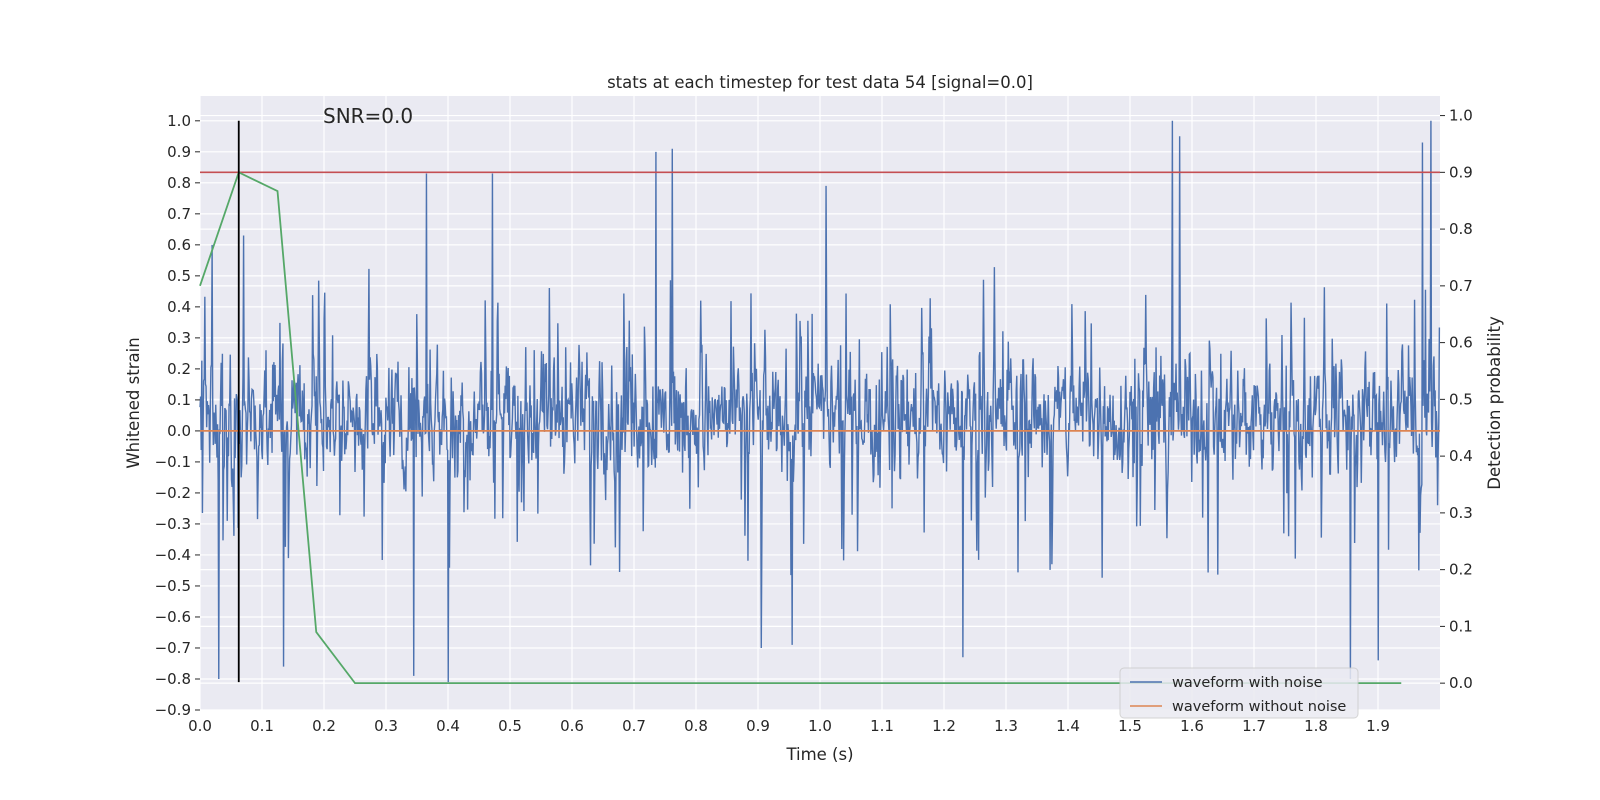 The image size is (1600, 800). What do you see at coordinates (1461, 172) in the screenshot?
I see `y2-tick-label: 0.9` at bounding box center [1461, 172].